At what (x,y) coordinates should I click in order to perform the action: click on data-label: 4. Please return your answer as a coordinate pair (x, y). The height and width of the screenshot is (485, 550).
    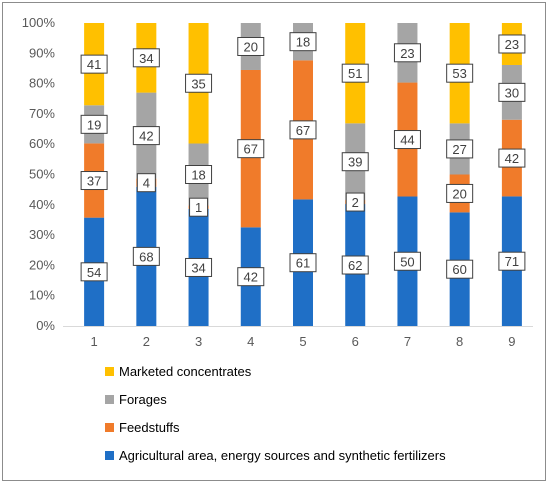
    Looking at the image, I should click on (146, 183).